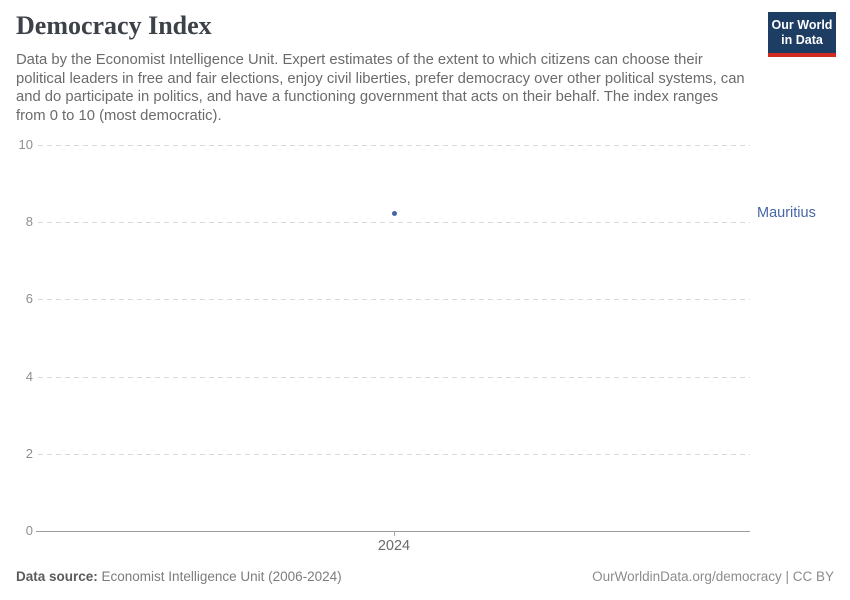  What do you see at coordinates (802, 25) in the screenshot?
I see `owid-logo-line1: Our World` at bounding box center [802, 25].